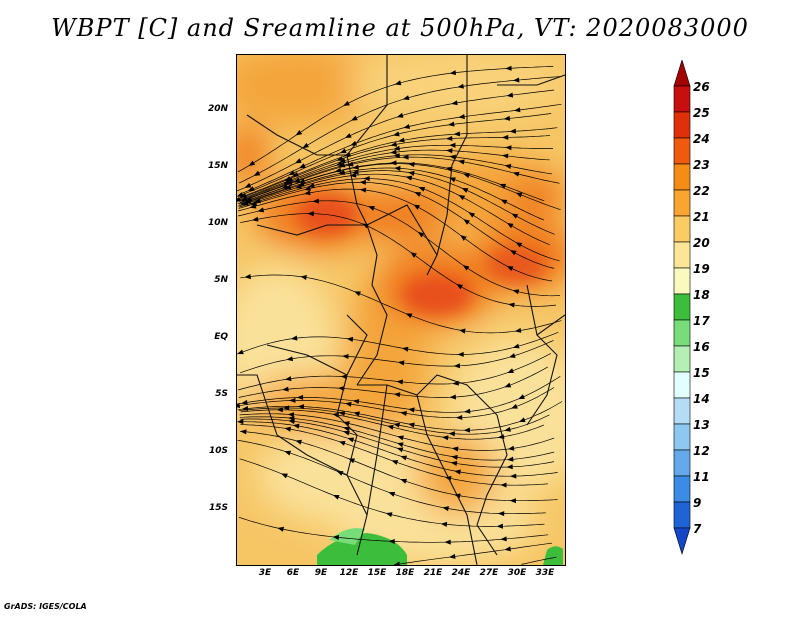 The width and height of the screenshot is (800, 618). Describe the element at coordinates (217, 223) in the screenshot. I see `lat-tick-10n: 10N` at that location.